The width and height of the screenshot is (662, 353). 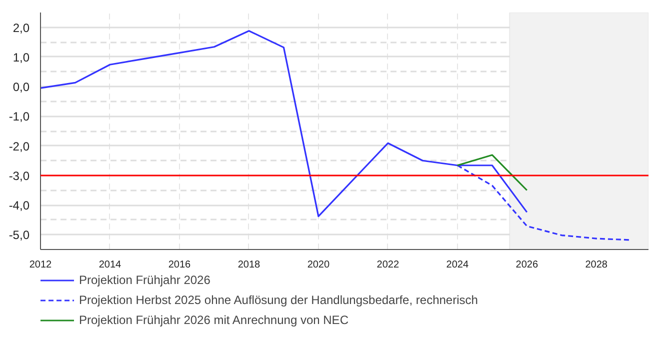 I want to click on x-tick-label: 2012, so click(x=40, y=265).